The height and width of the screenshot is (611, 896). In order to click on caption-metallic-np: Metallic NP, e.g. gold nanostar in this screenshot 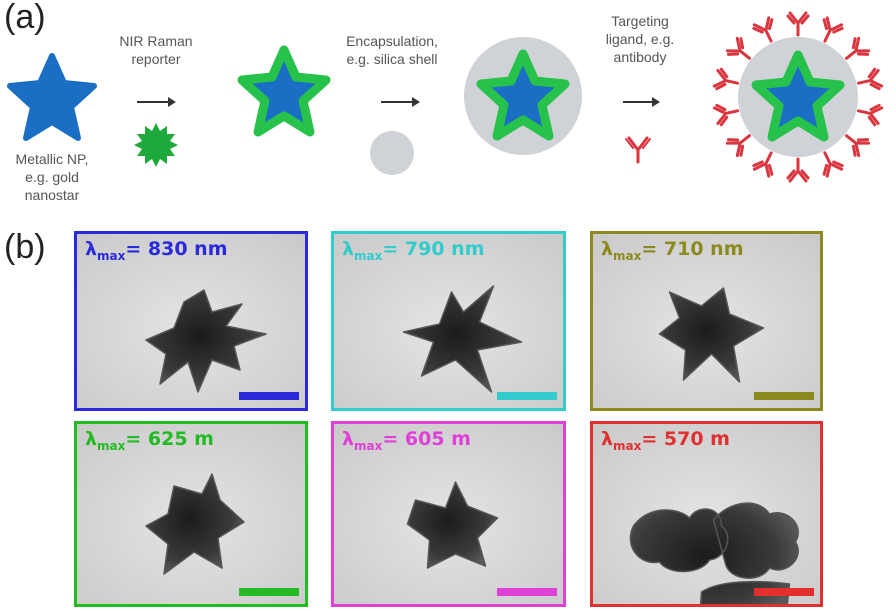, I will do `click(52, 177)`.